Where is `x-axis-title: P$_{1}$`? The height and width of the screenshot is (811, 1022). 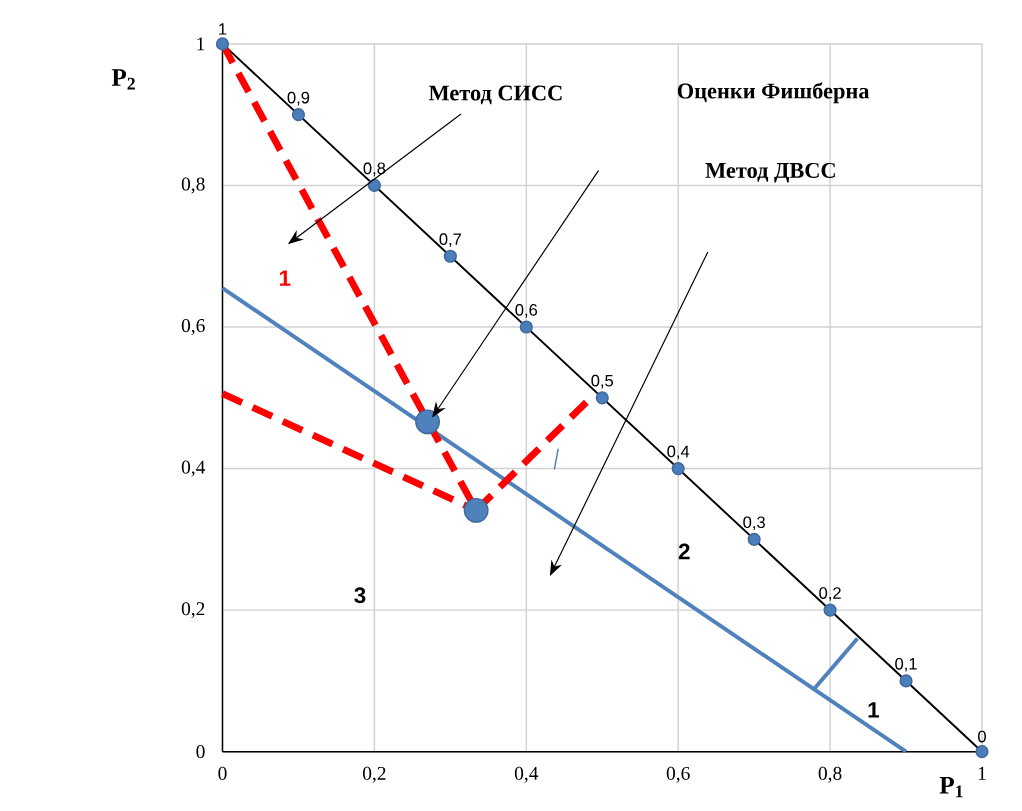 x-axis-title: P$_{1}$ is located at coordinates (951, 787).